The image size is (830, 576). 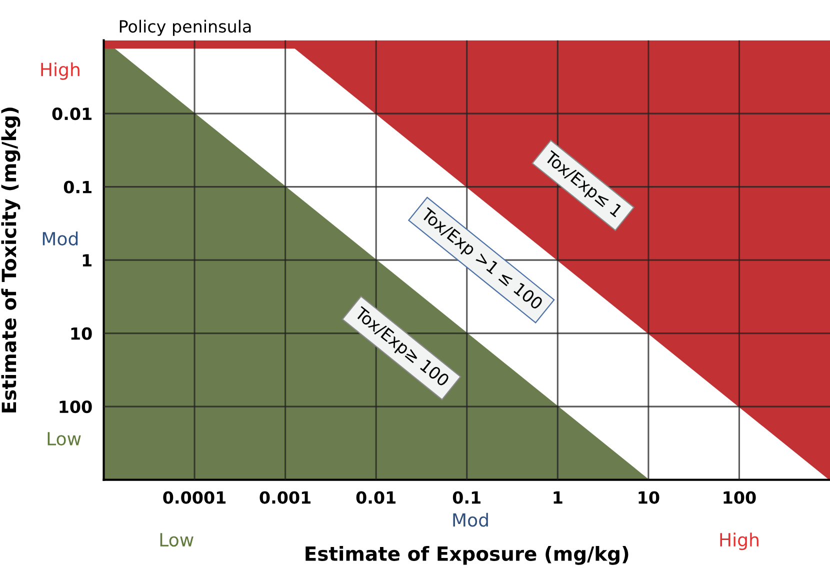 I want to click on y-tick-label: 0.01, so click(x=72, y=114).